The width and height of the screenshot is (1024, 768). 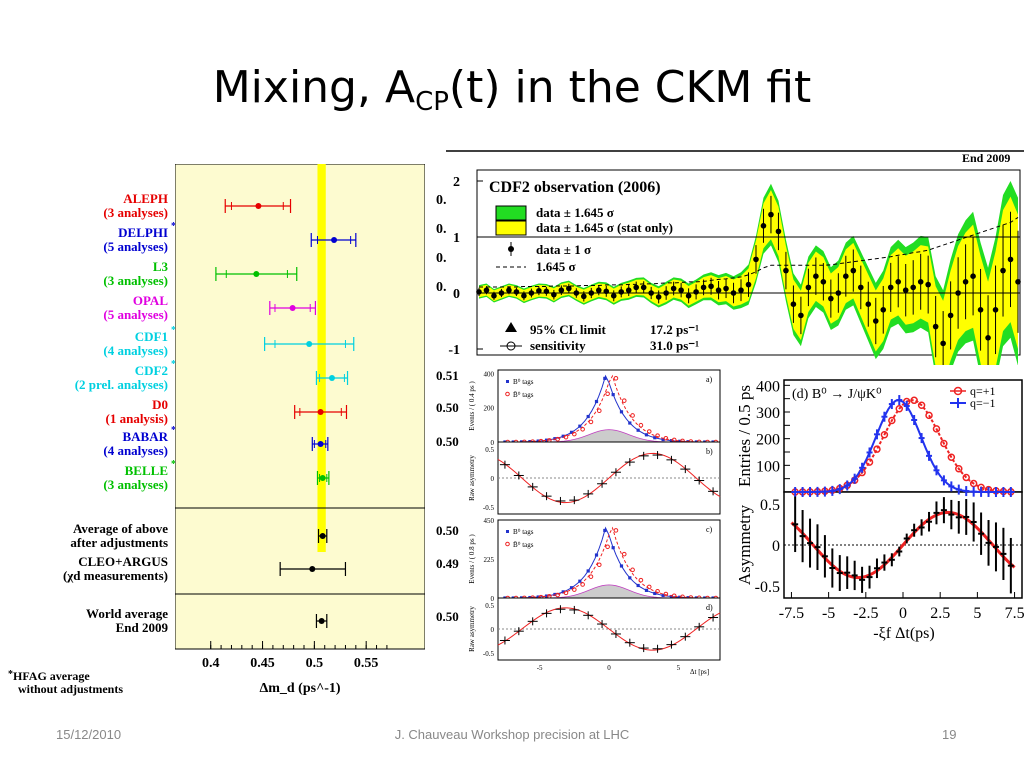 What do you see at coordinates (512, 89) in the screenshot?
I see `slide-title: Mixing, ACP(t) in the CKM fit` at bounding box center [512, 89].